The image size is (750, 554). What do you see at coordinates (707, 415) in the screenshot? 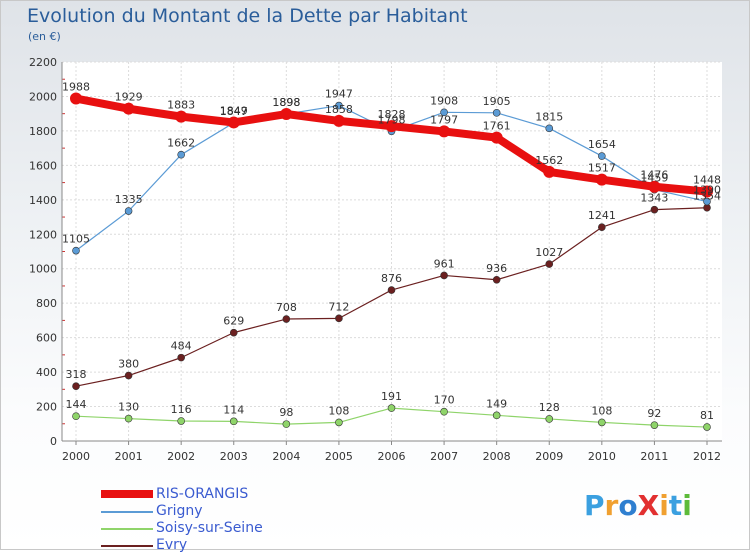
I see `data-label: 81` at bounding box center [707, 415].